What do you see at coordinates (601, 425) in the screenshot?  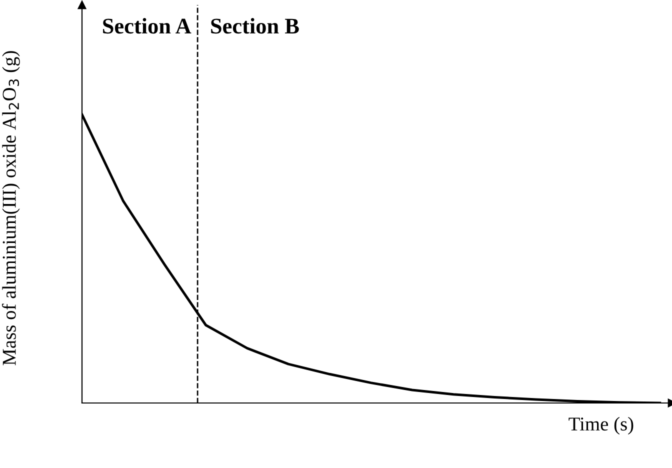 I see `x-axis-title: Time (s)` at bounding box center [601, 425].